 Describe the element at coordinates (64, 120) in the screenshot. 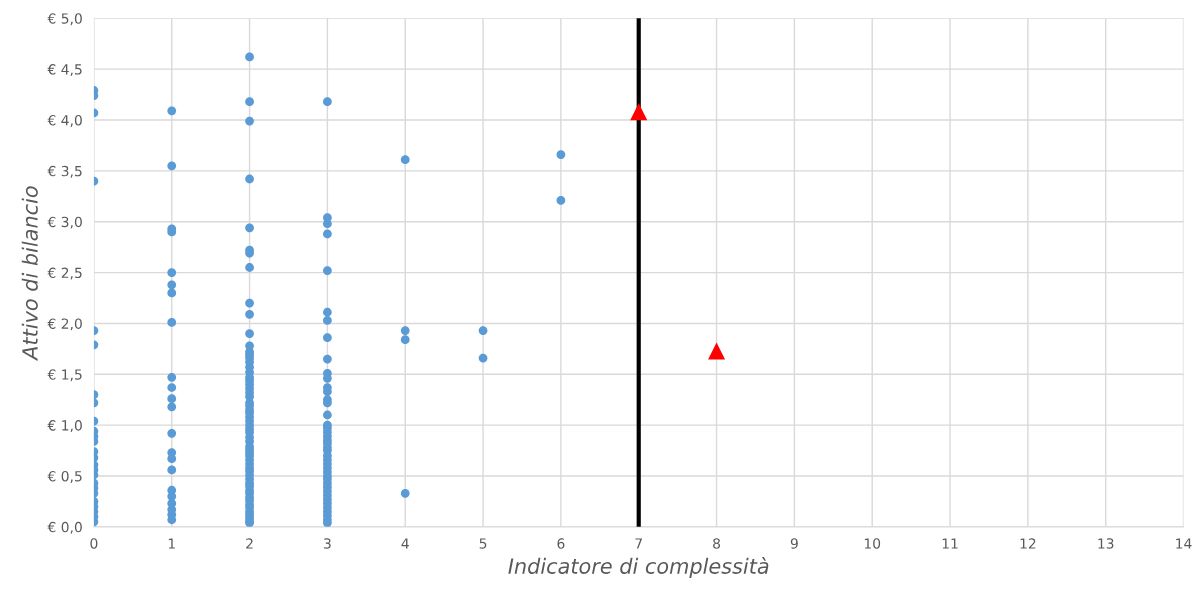

I see `y-tick-label: € 4,0` at that location.